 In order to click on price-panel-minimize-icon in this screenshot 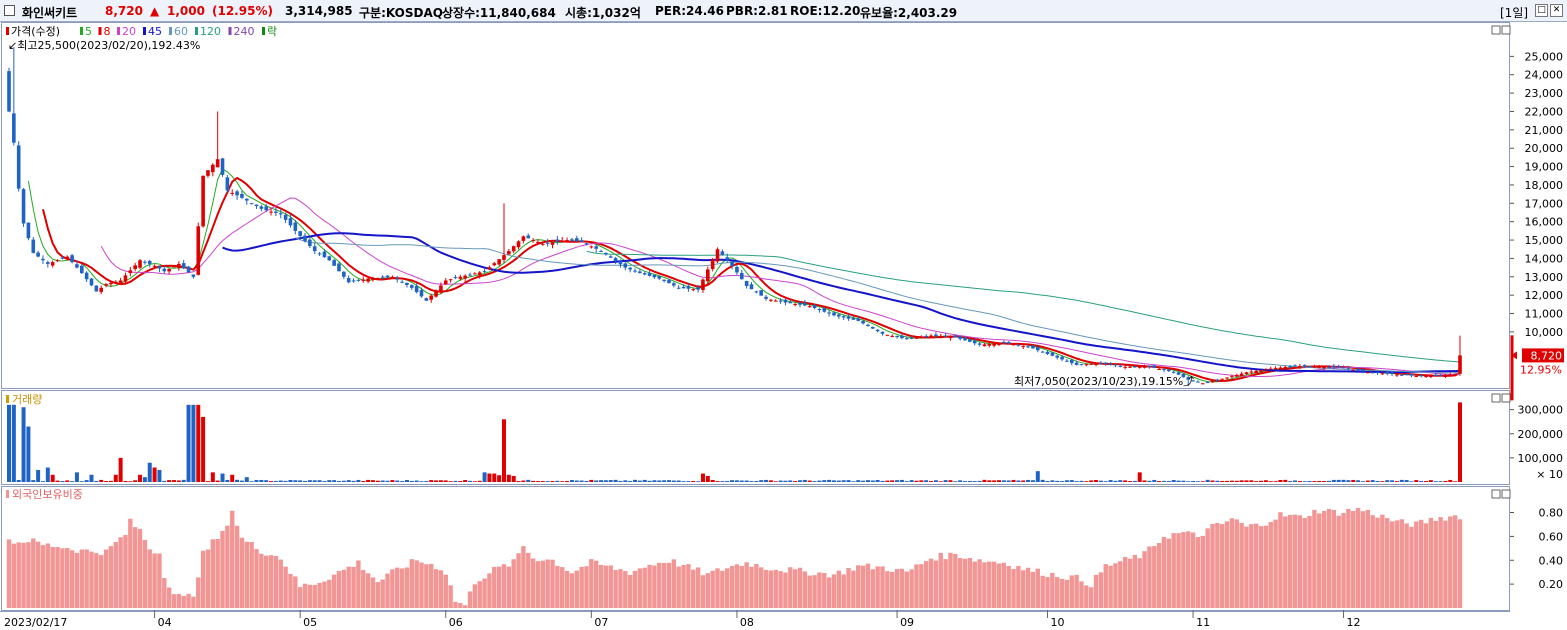, I will do `click(1496, 30)`.